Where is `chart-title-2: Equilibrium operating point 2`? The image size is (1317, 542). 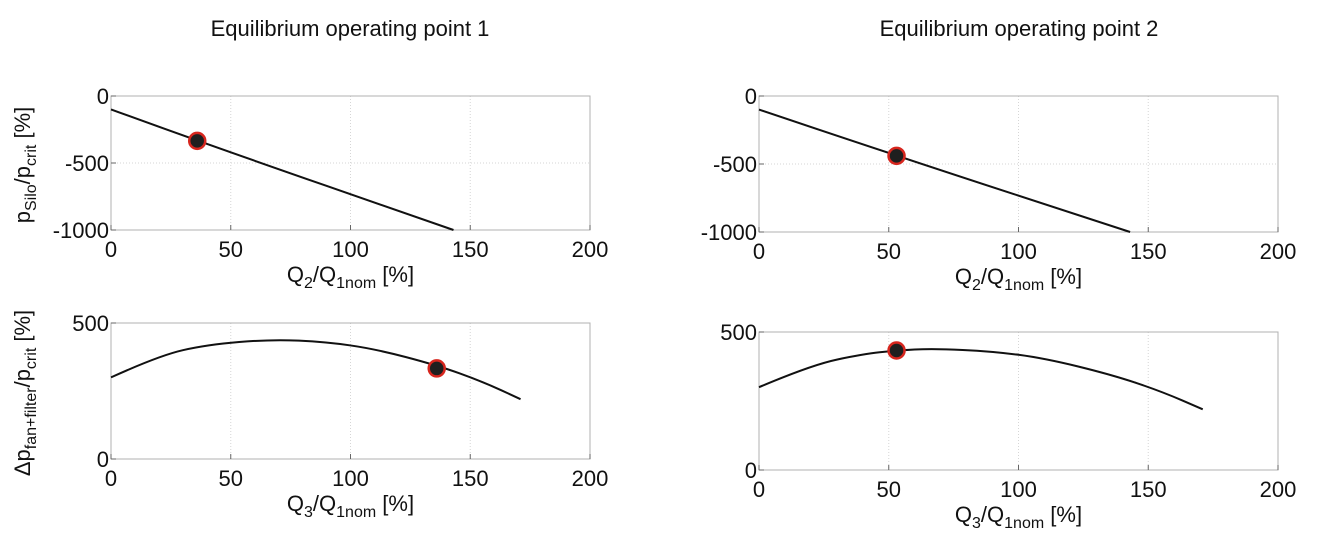
chart-title-2: Equilibrium operating point 2 is located at coordinates (1019, 28).